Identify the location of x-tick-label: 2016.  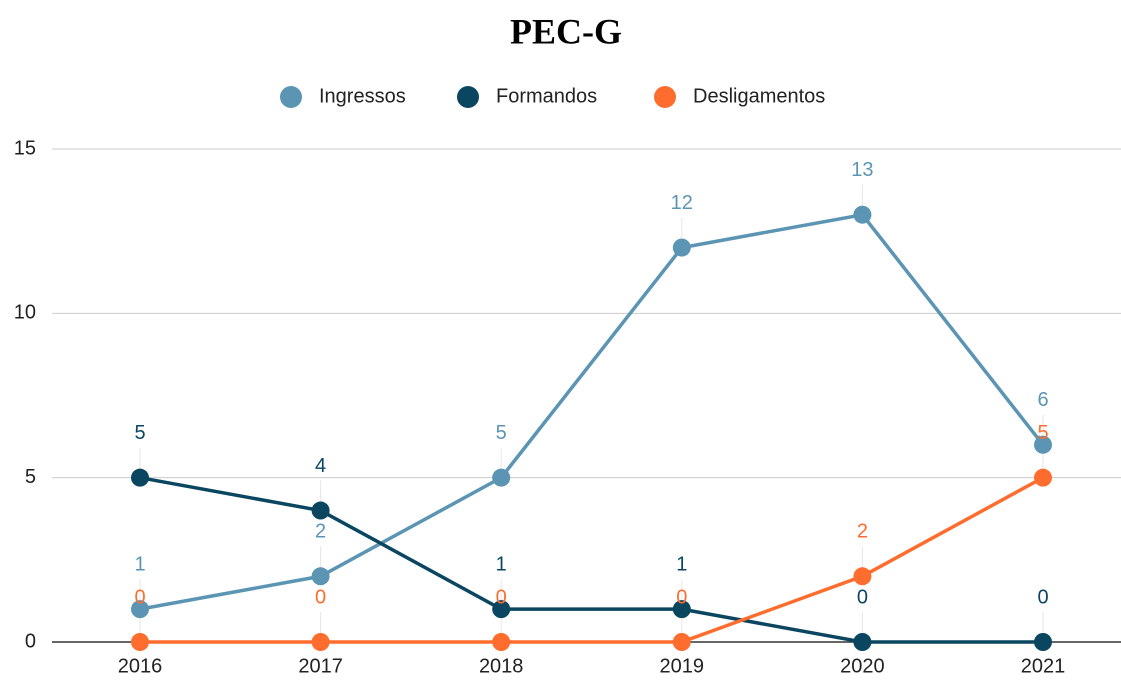
(140, 666).